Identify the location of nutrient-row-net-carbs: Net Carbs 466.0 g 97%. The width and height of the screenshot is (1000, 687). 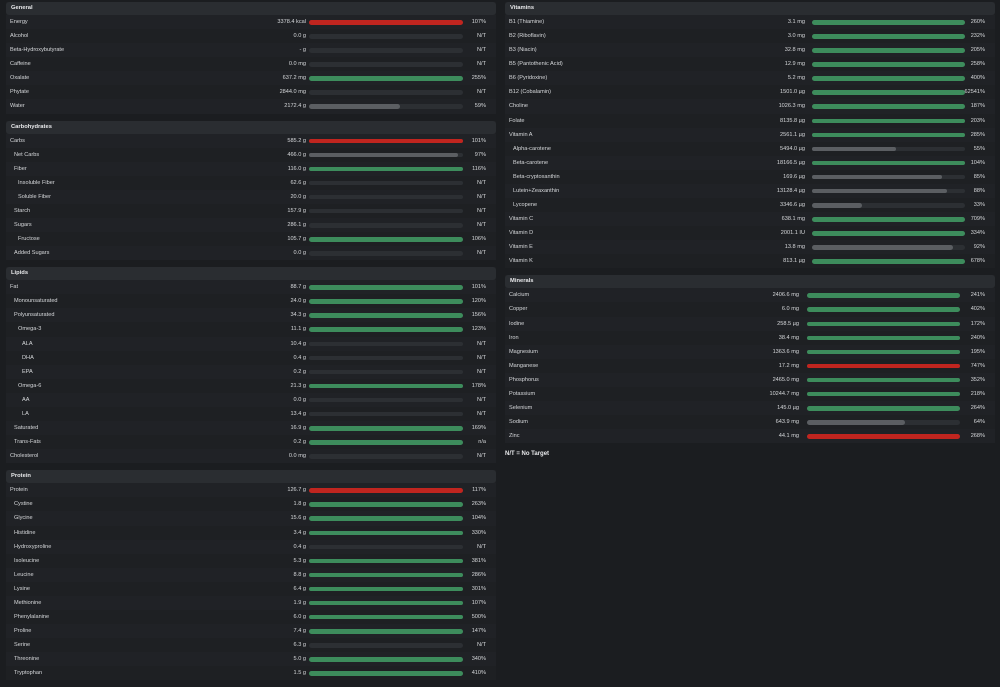
(251, 155).